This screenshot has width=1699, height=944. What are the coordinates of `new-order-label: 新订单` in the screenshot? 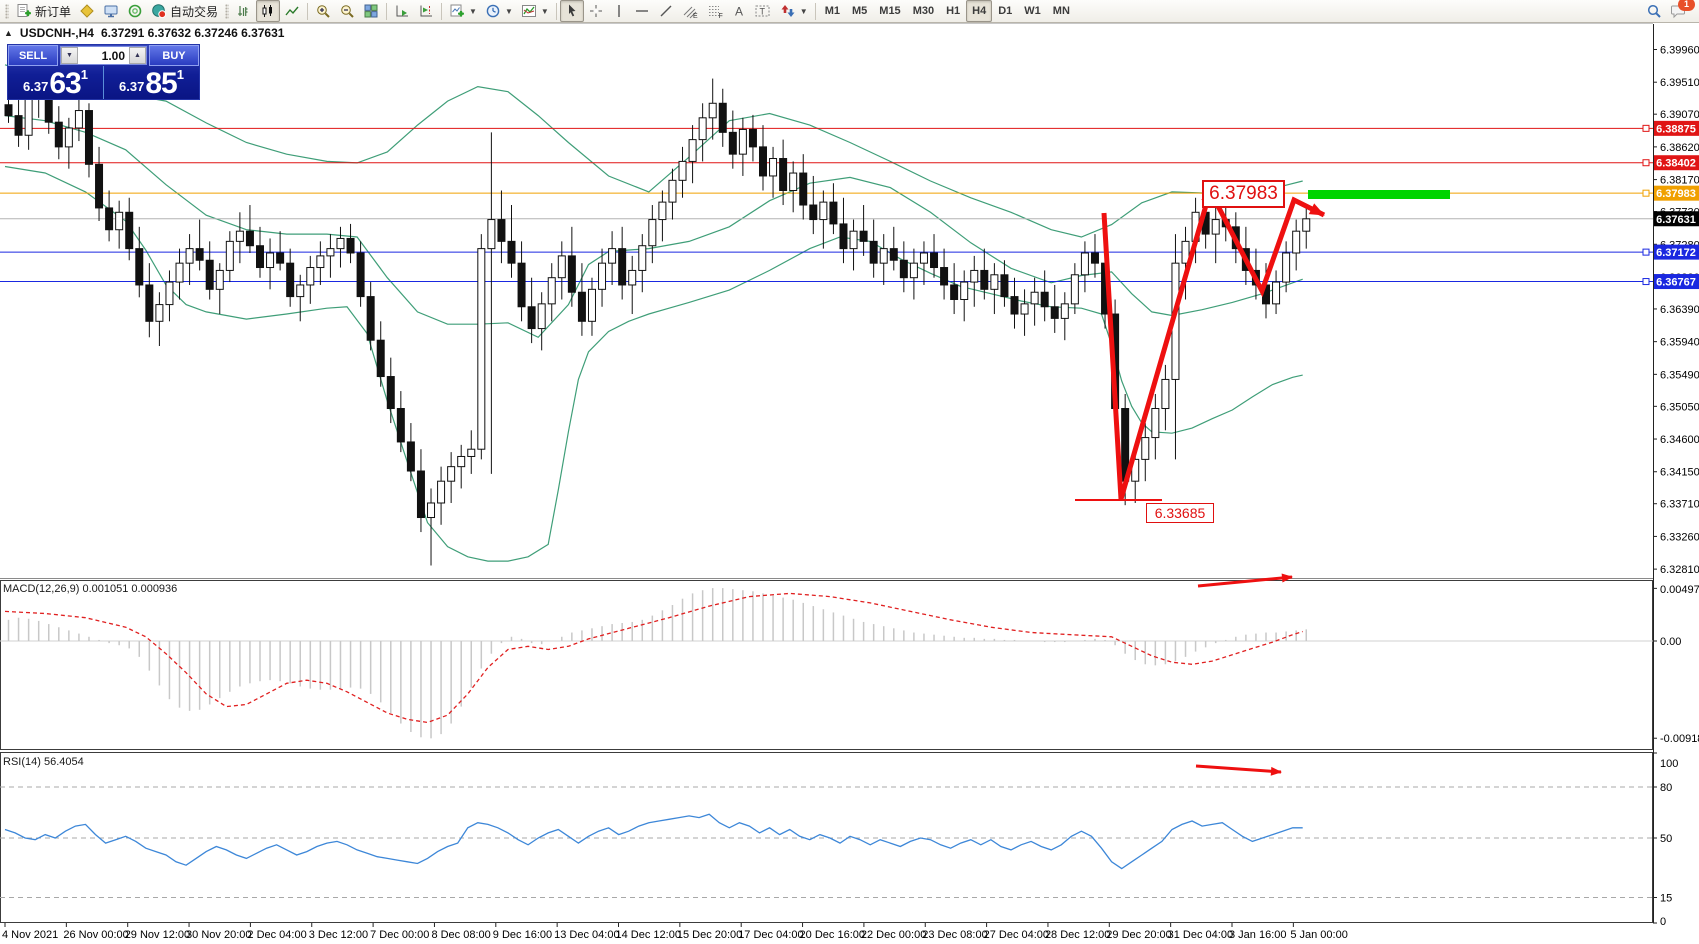 It's located at (53, 11).